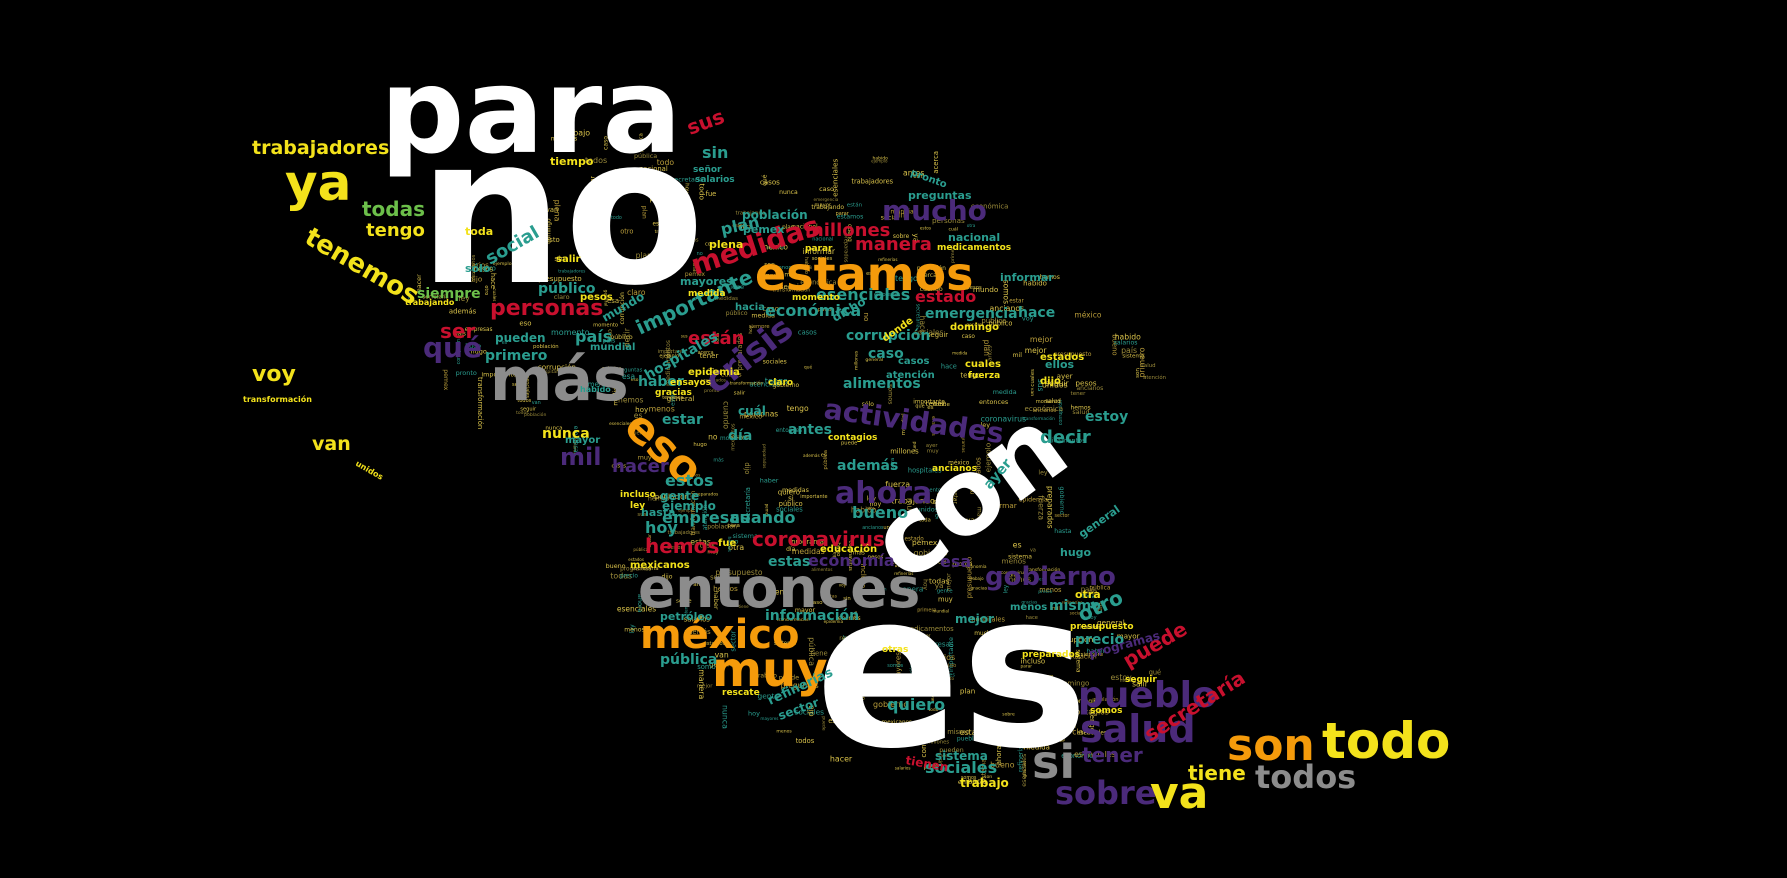 This screenshot has height=878, width=1787. Describe the element at coordinates (635, 380) in the screenshot. I see `filler-word: eso` at that location.